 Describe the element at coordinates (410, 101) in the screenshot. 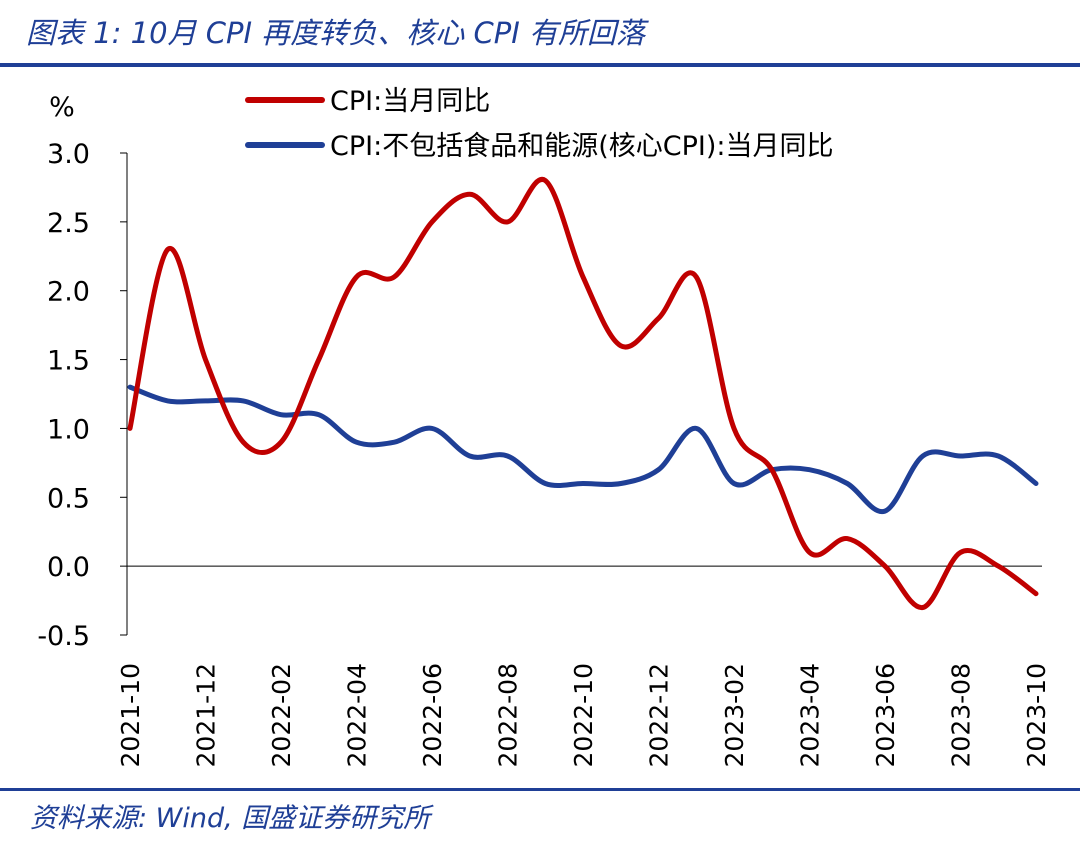

I see `legend-cpi-label: CPI:当月同比` at that location.